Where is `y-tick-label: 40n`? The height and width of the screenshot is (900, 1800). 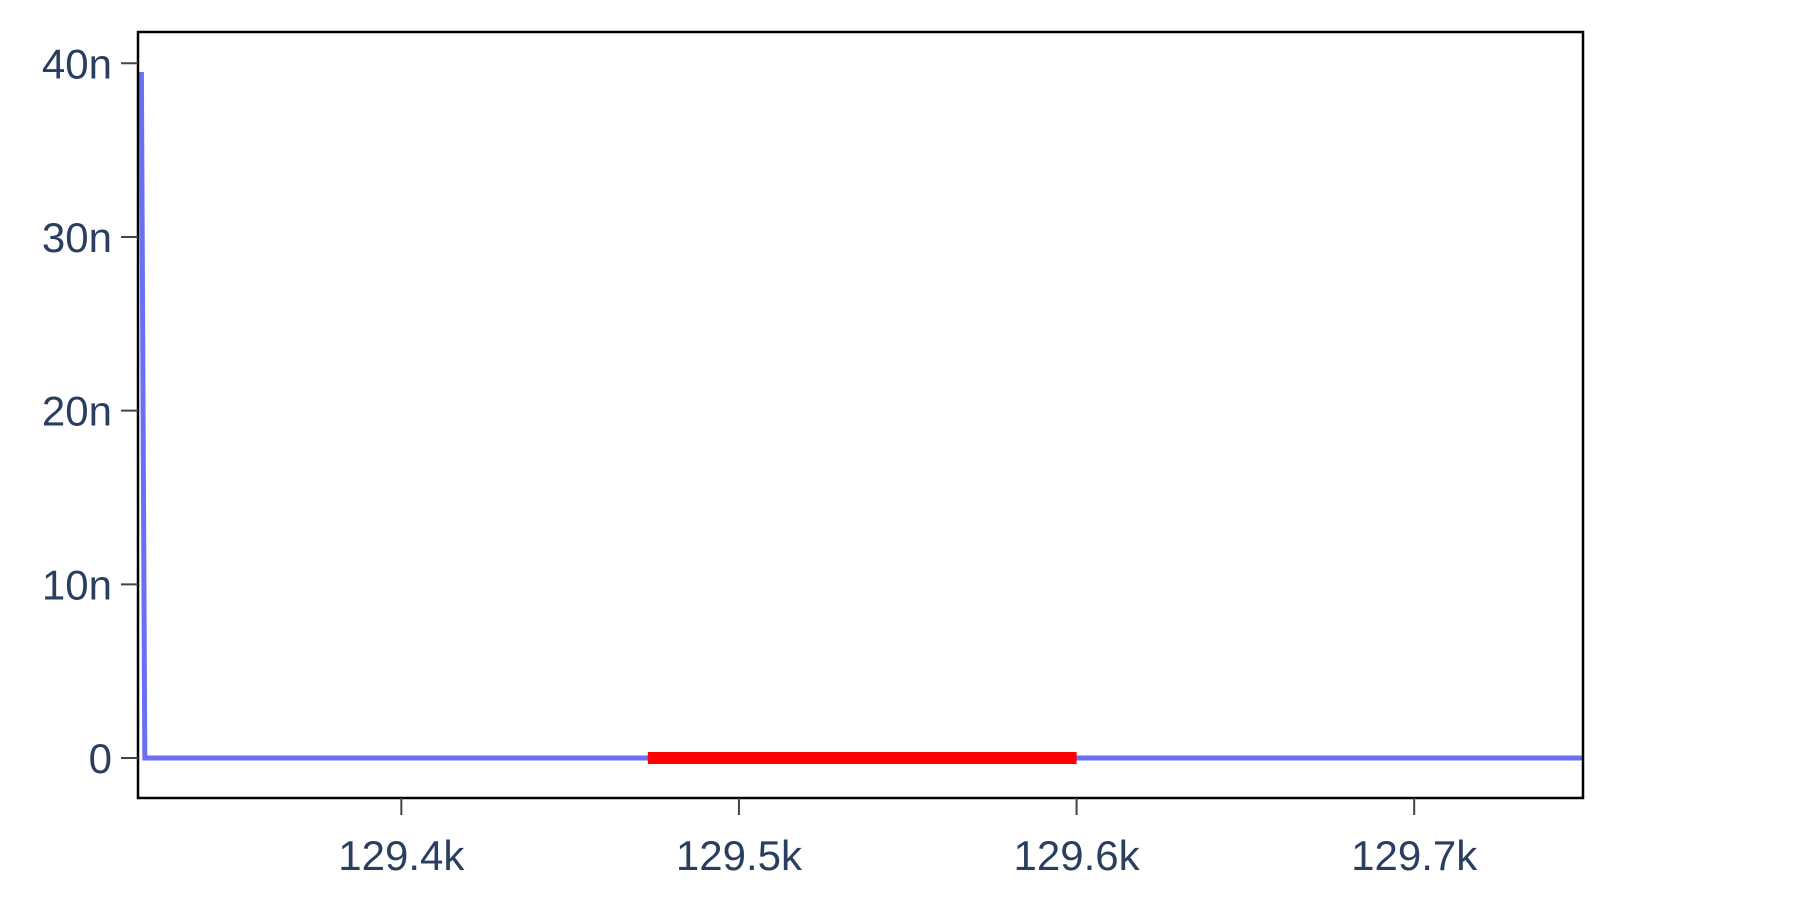
y-tick-label: 40n is located at coordinates (77, 63).